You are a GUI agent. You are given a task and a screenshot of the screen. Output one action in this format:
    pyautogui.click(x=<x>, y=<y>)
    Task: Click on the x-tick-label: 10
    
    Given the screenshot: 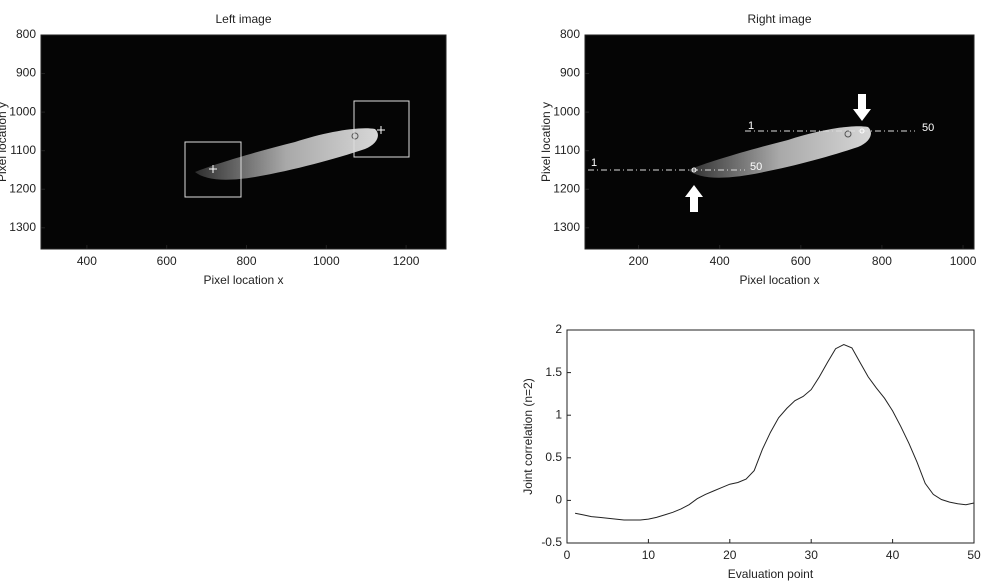 What is the action you would take?
    pyautogui.click(x=649, y=555)
    